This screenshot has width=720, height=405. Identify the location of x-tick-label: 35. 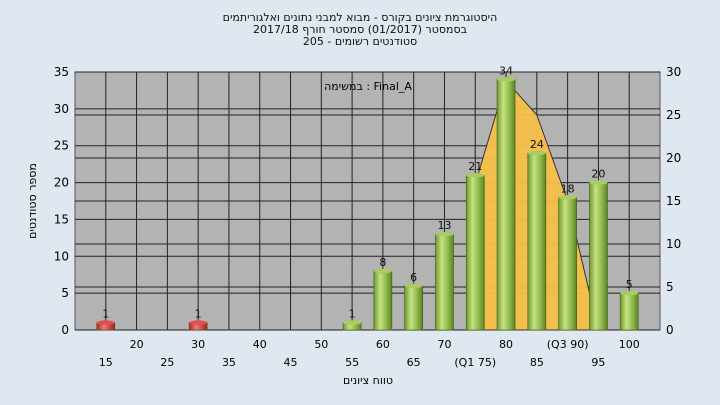
(229, 362).